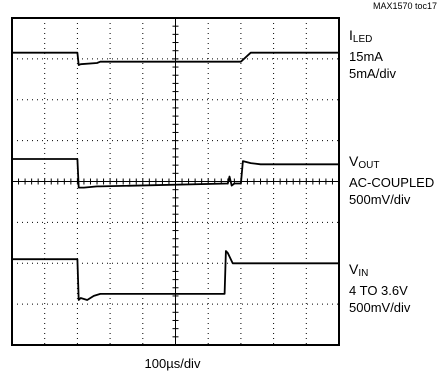  What do you see at coordinates (175, 275) in the screenshot?
I see `trace-vin` at bounding box center [175, 275].